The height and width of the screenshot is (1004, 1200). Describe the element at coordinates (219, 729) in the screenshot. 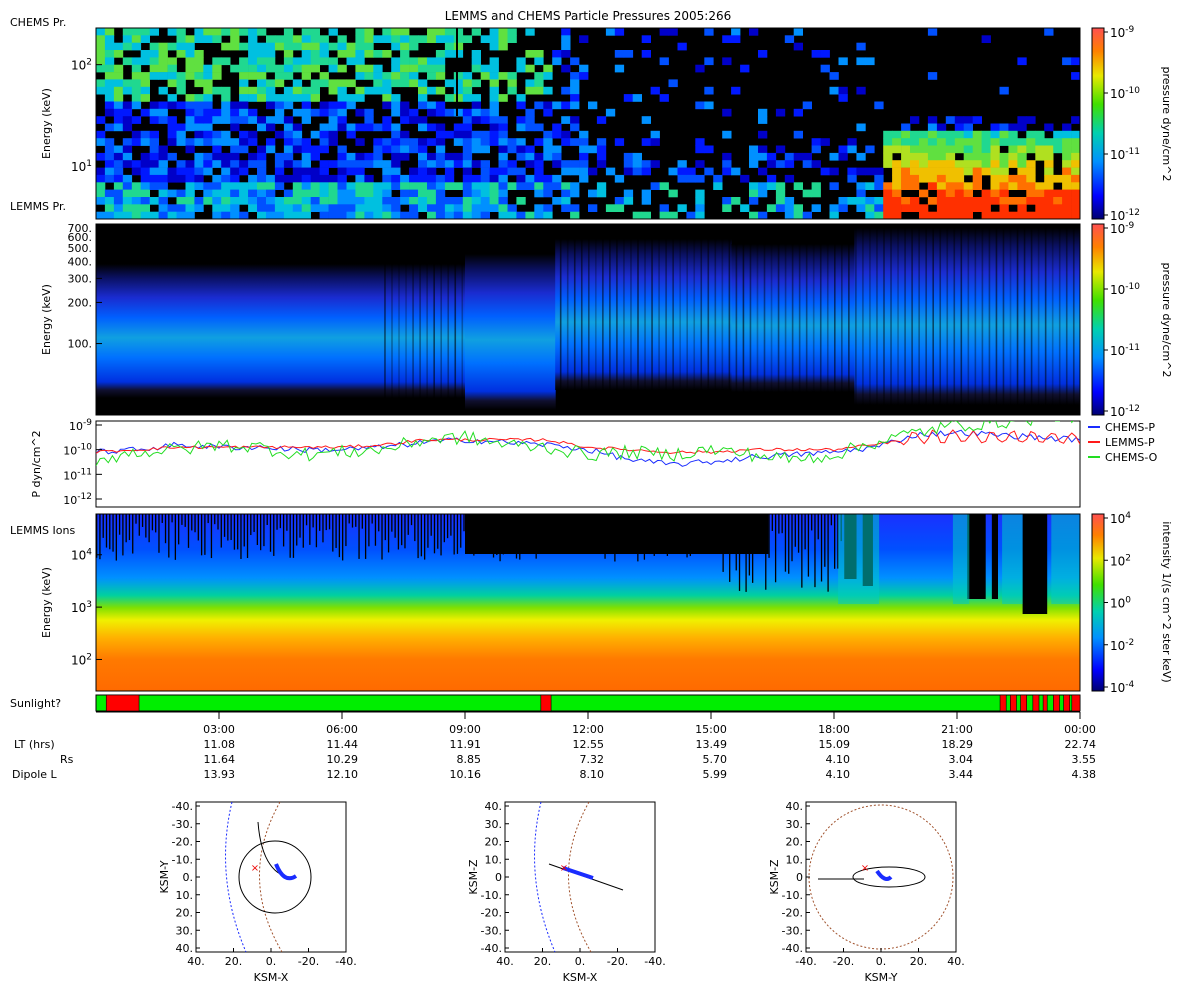

I see `time-tick-label: 03:00` at that location.